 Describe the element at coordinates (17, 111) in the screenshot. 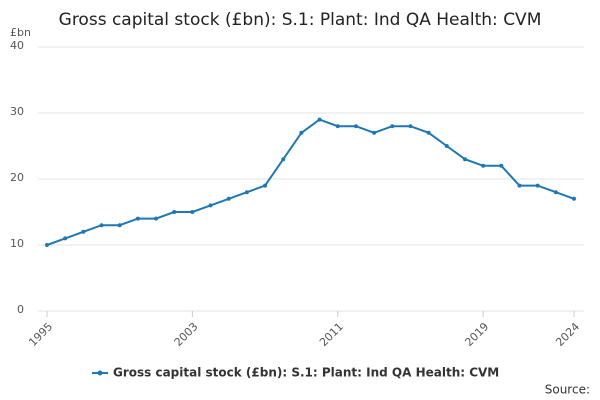

I see `y-tick-label: 30` at that location.